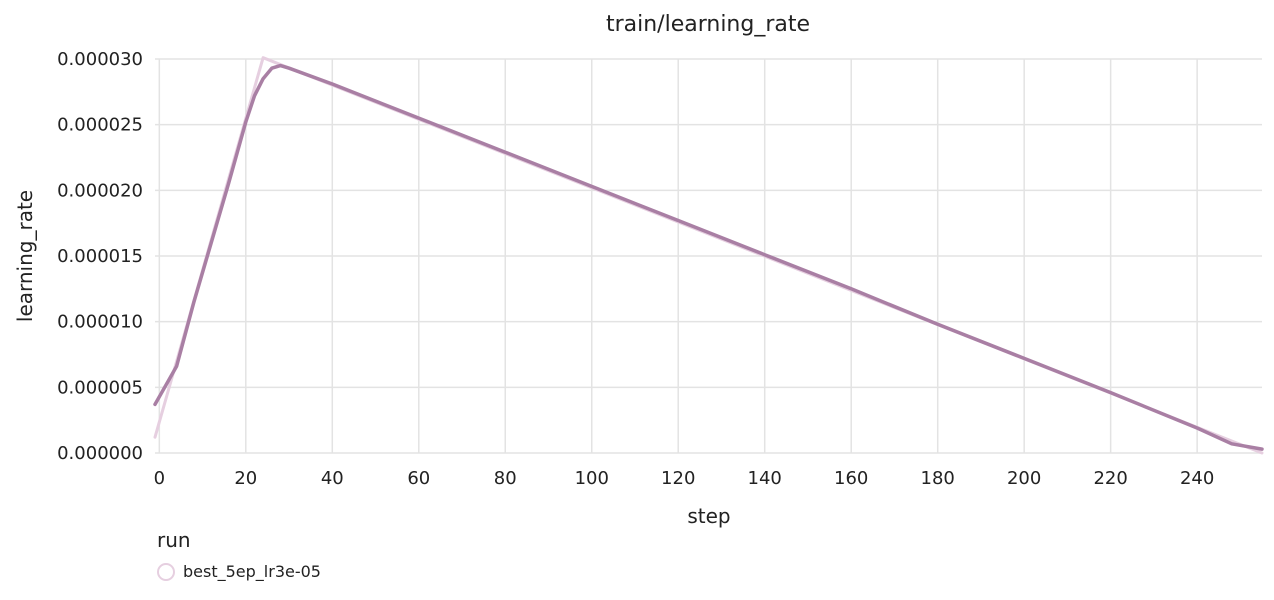 The width and height of the screenshot is (1274, 600). Describe the element at coordinates (505, 478) in the screenshot. I see `x-tick-label: 80` at that location.